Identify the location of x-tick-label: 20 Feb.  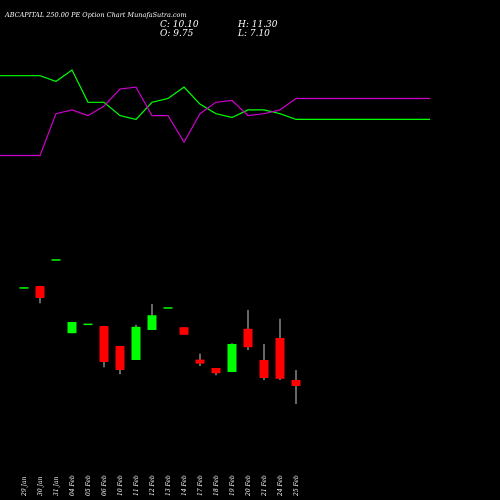
(248, 486).